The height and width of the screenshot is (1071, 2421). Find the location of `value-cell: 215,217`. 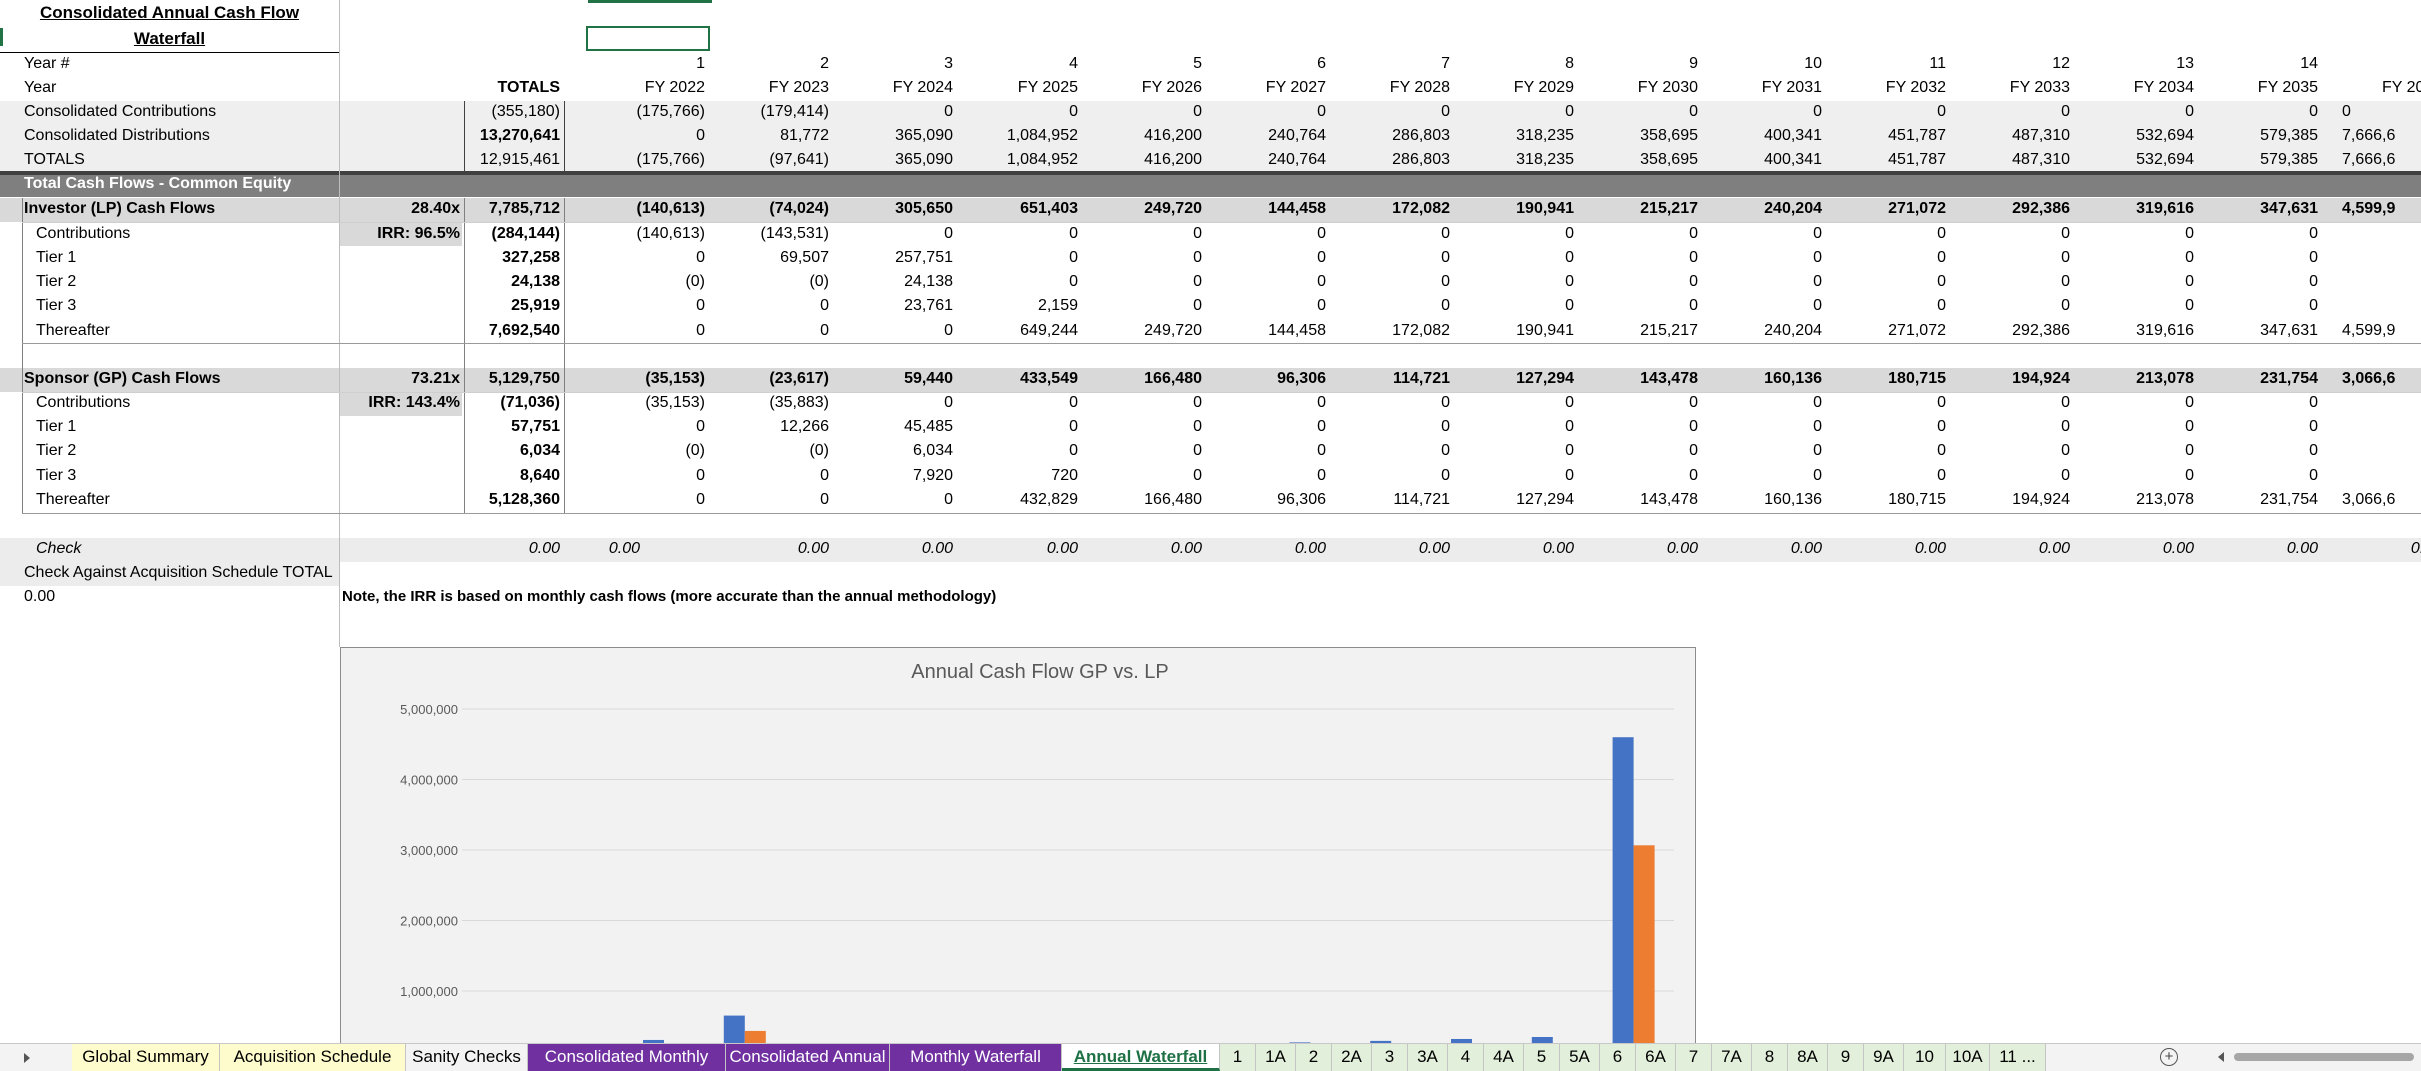

value-cell: 215,217 is located at coordinates (1669, 208).